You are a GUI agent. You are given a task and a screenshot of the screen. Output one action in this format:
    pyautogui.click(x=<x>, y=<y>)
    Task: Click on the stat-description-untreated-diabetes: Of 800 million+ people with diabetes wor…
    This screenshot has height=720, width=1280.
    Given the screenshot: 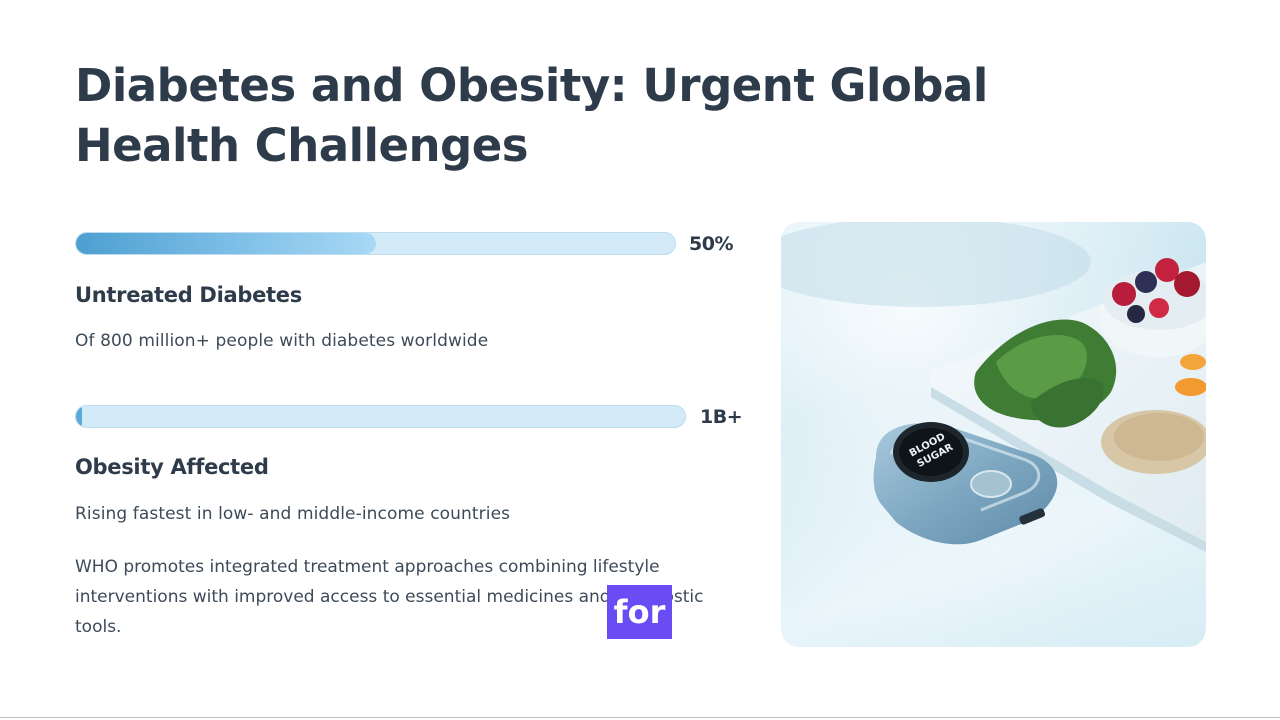 What is the action you would take?
    pyautogui.click(x=282, y=341)
    